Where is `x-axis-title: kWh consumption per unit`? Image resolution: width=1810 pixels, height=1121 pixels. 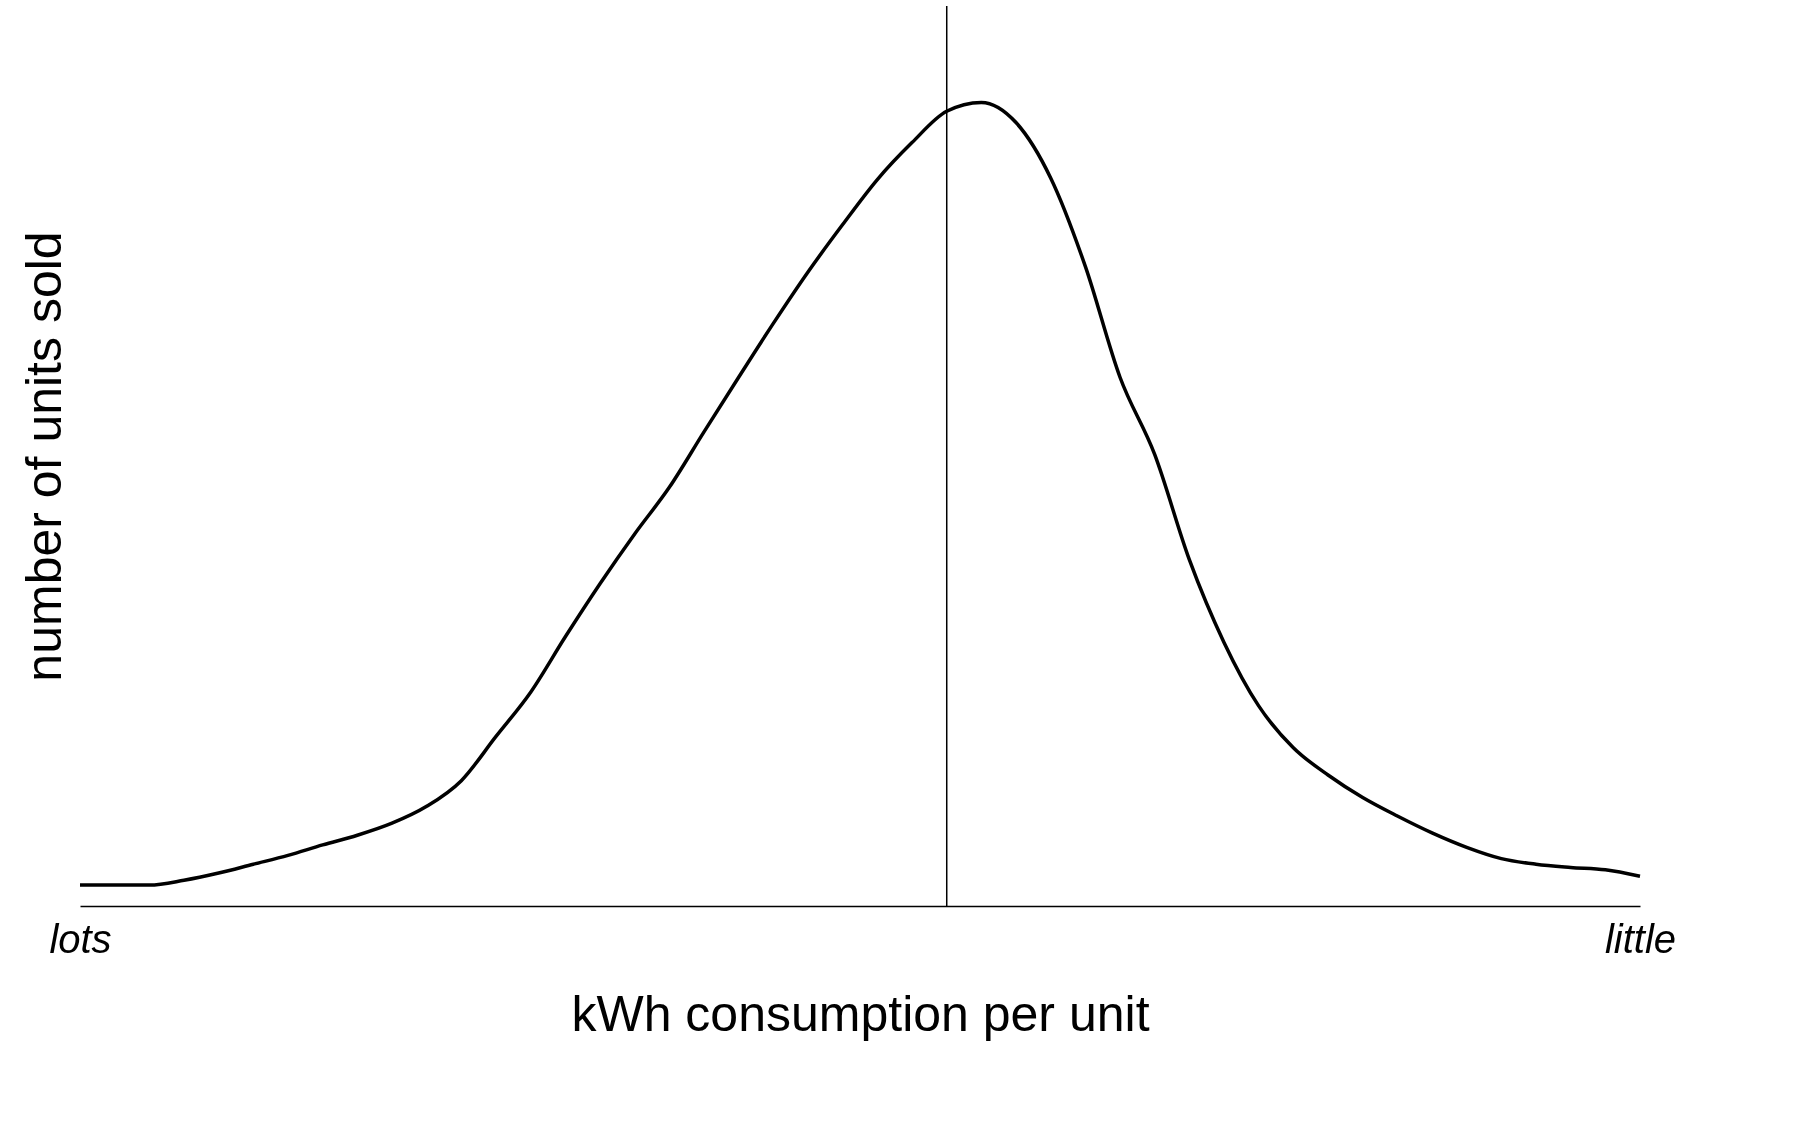 x-axis-title: kWh consumption per unit is located at coordinates (860, 1013).